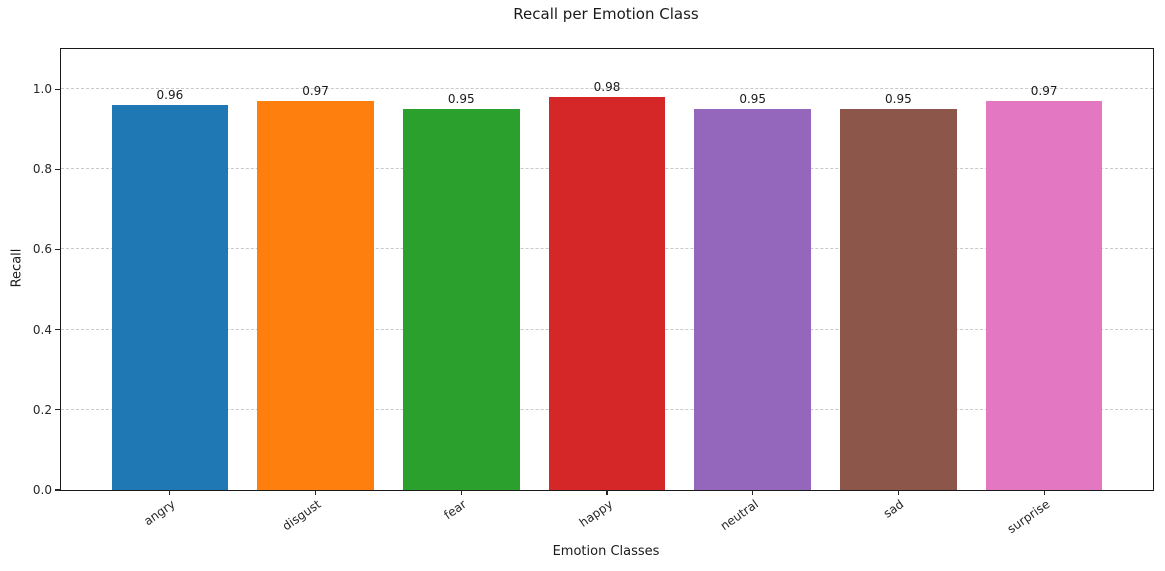 This screenshot has height=571, width=1165. What do you see at coordinates (606, 551) in the screenshot?
I see `x-axis-label: Emotion Classes` at bounding box center [606, 551].